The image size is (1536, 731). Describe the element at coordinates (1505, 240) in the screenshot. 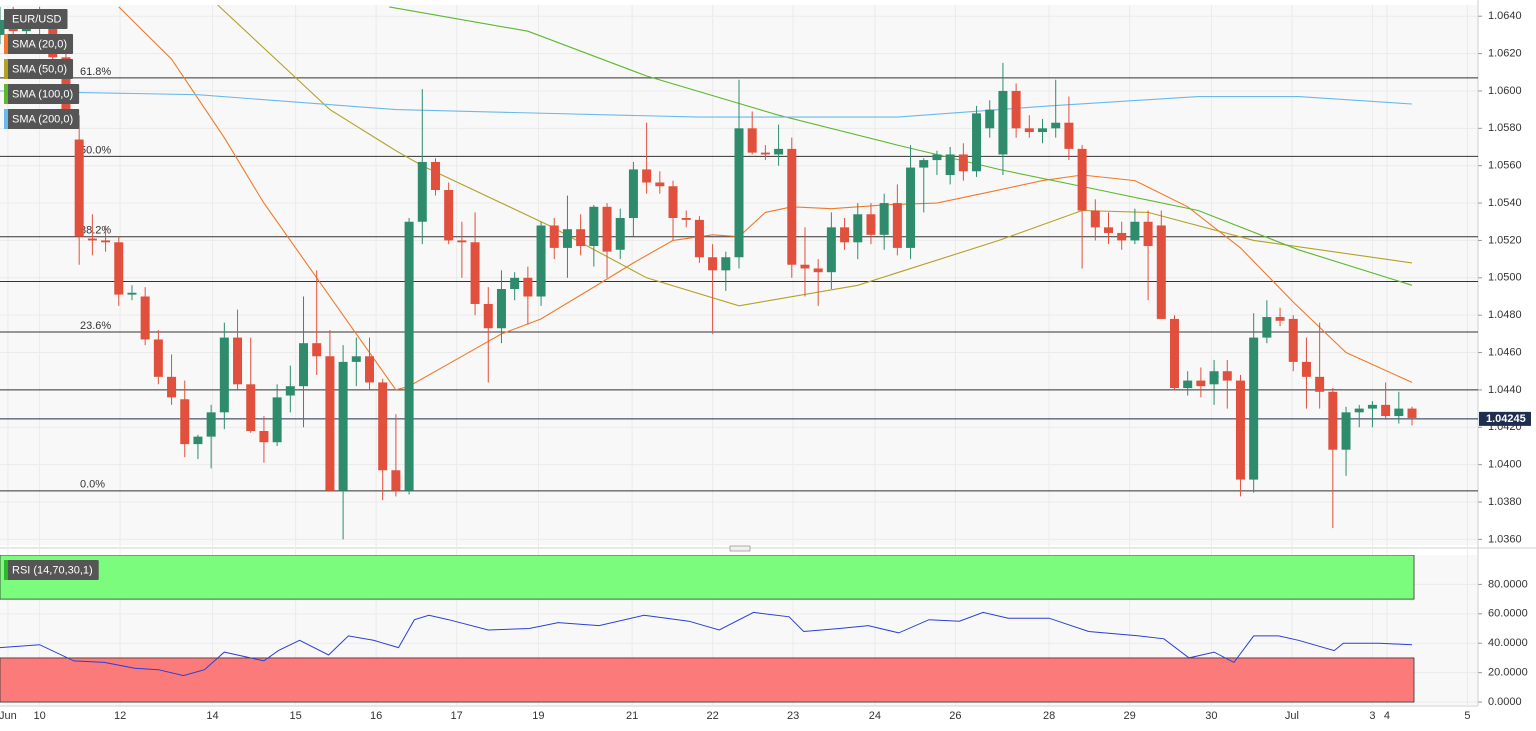

I see `y-tick-label: 1.0520` at that location.